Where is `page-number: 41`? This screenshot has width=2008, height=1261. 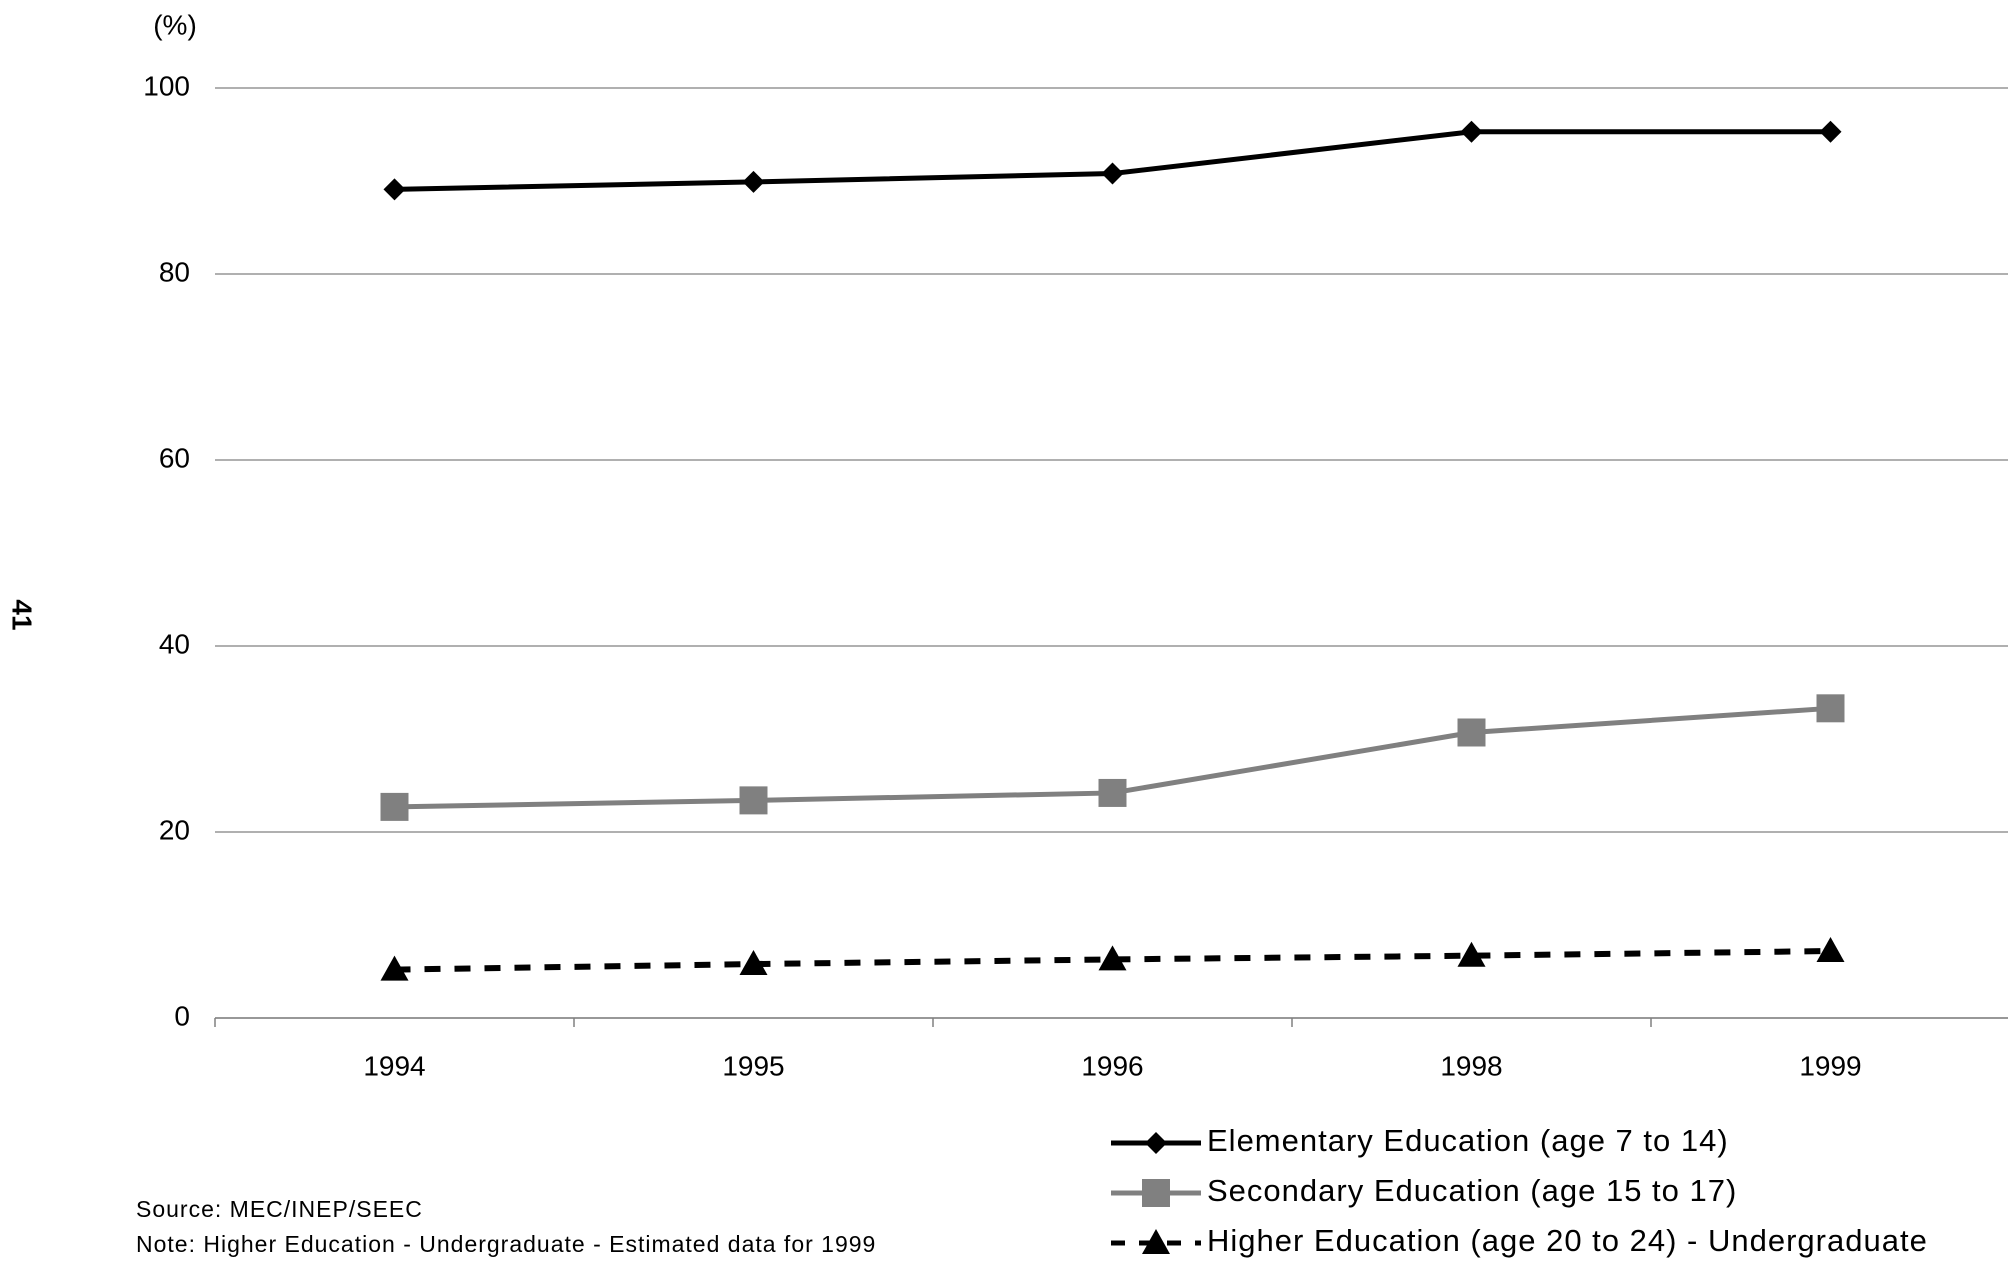 page-number: 41 is located at coordinates (22, 614).